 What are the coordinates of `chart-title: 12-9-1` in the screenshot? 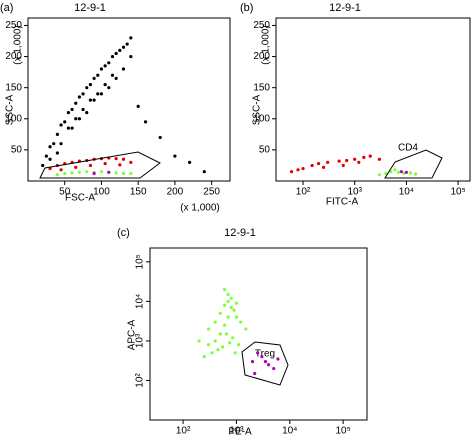 It's located at (240, 233).